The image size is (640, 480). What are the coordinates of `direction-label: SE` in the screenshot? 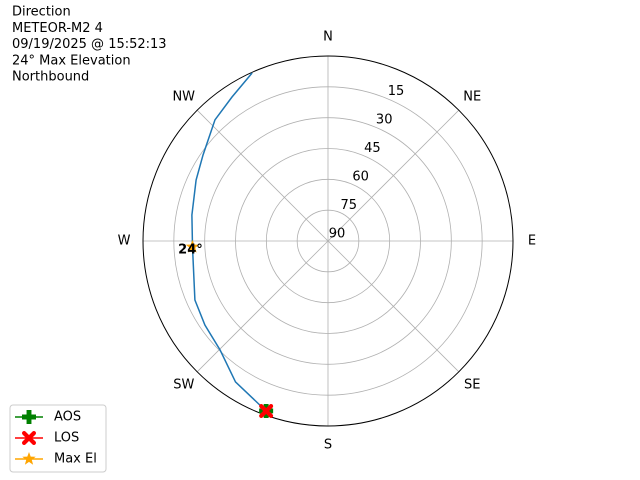 It's located at (472, 385).